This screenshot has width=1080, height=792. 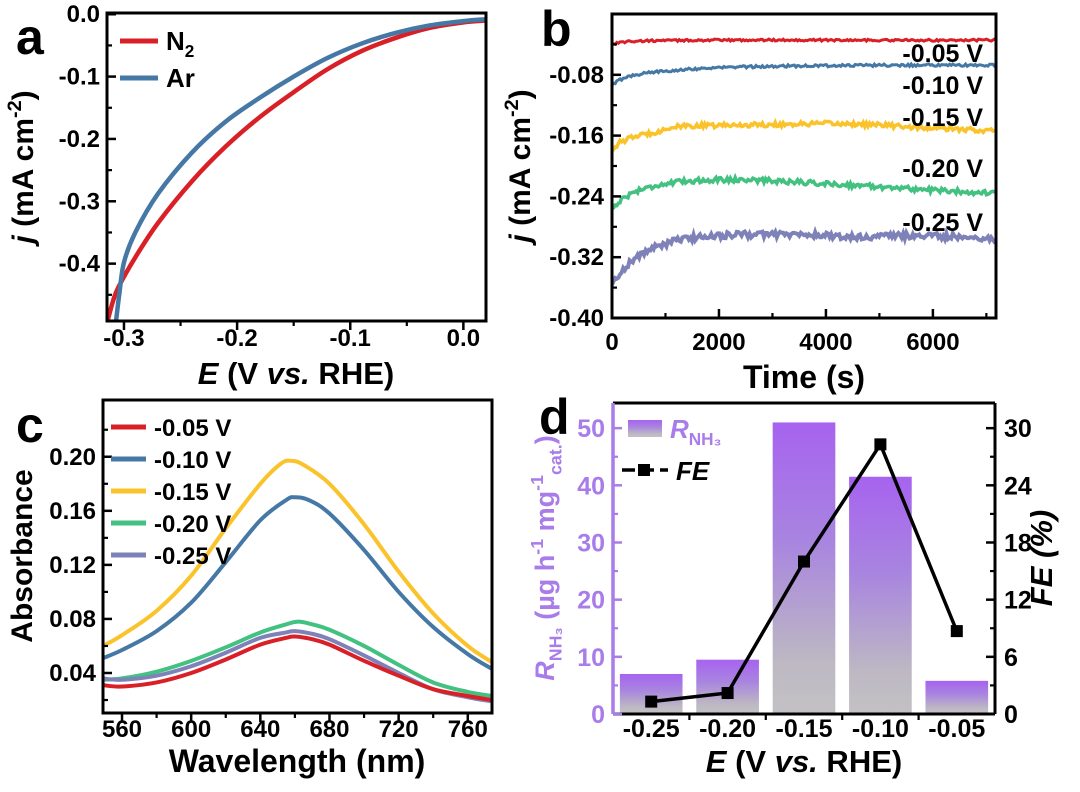 What do you see at coordinates (576, 257) in the screenshot?
I see `y-tick-label: -0.32` at bounding box center [576, 257].